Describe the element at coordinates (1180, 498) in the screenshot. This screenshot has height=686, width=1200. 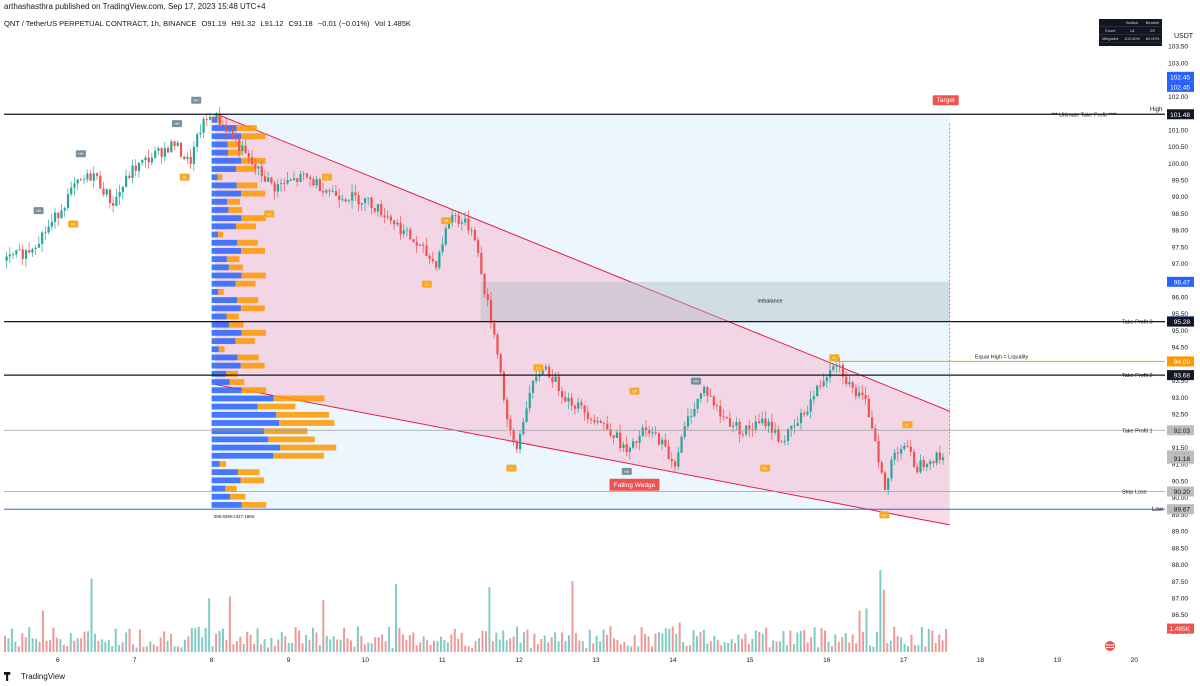
I see `y-tick-label: 90.00` at that location.